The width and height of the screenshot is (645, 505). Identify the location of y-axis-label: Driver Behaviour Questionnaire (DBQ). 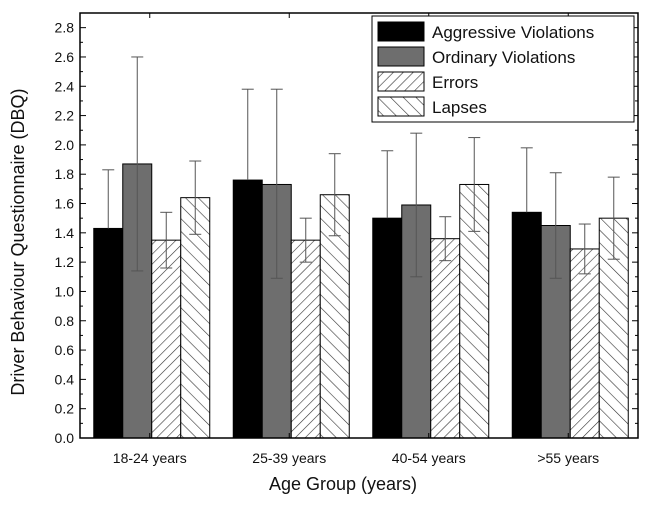
(18, 241).